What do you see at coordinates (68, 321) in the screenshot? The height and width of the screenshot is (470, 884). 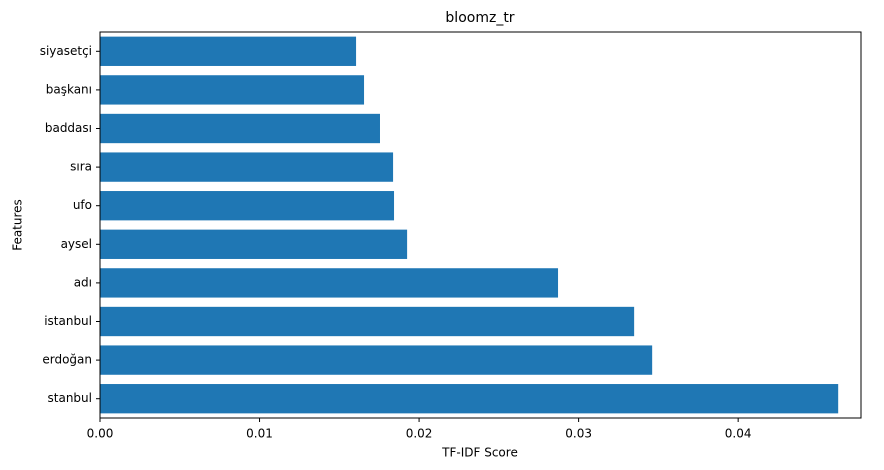 I see `y-tick-label: istanbul` at bounding box center [68, 321].